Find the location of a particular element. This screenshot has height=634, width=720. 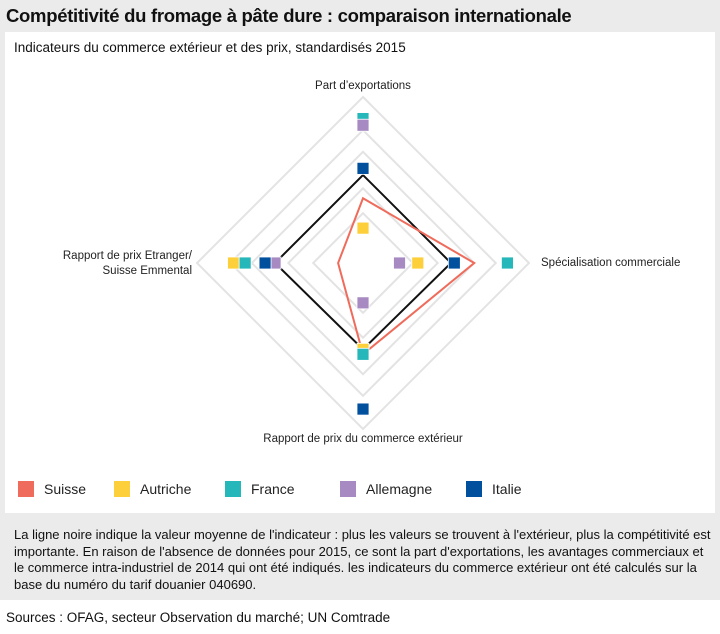

legend-label: Italie is located at coordinates (507, 489).